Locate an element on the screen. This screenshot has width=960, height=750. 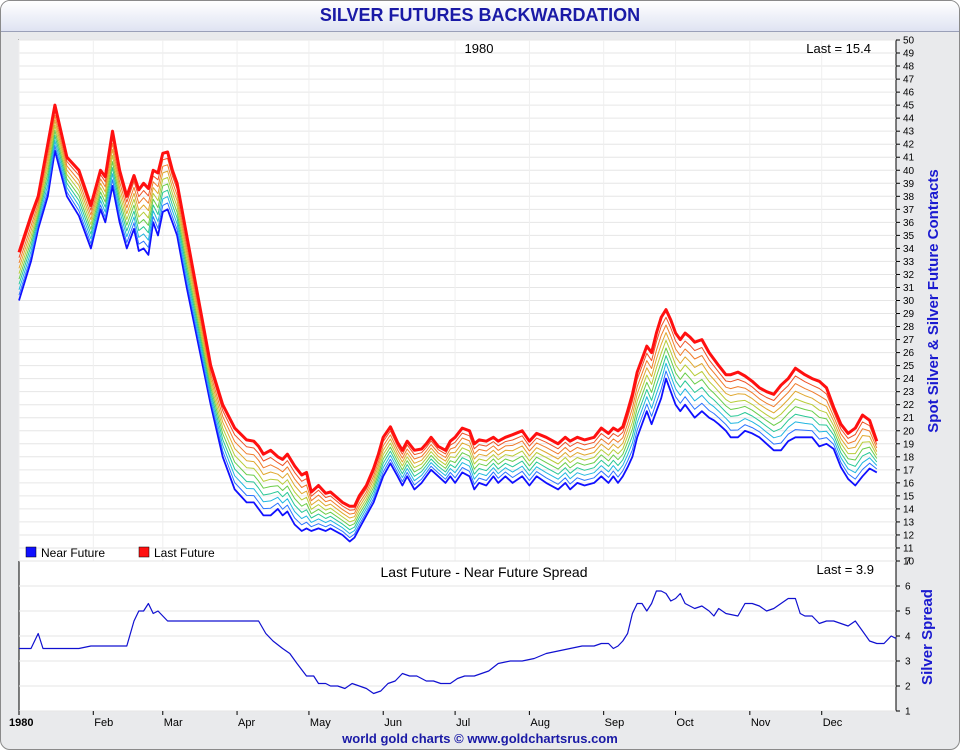
main-y-tick-label: 27 is located at coordinates (909, 340).